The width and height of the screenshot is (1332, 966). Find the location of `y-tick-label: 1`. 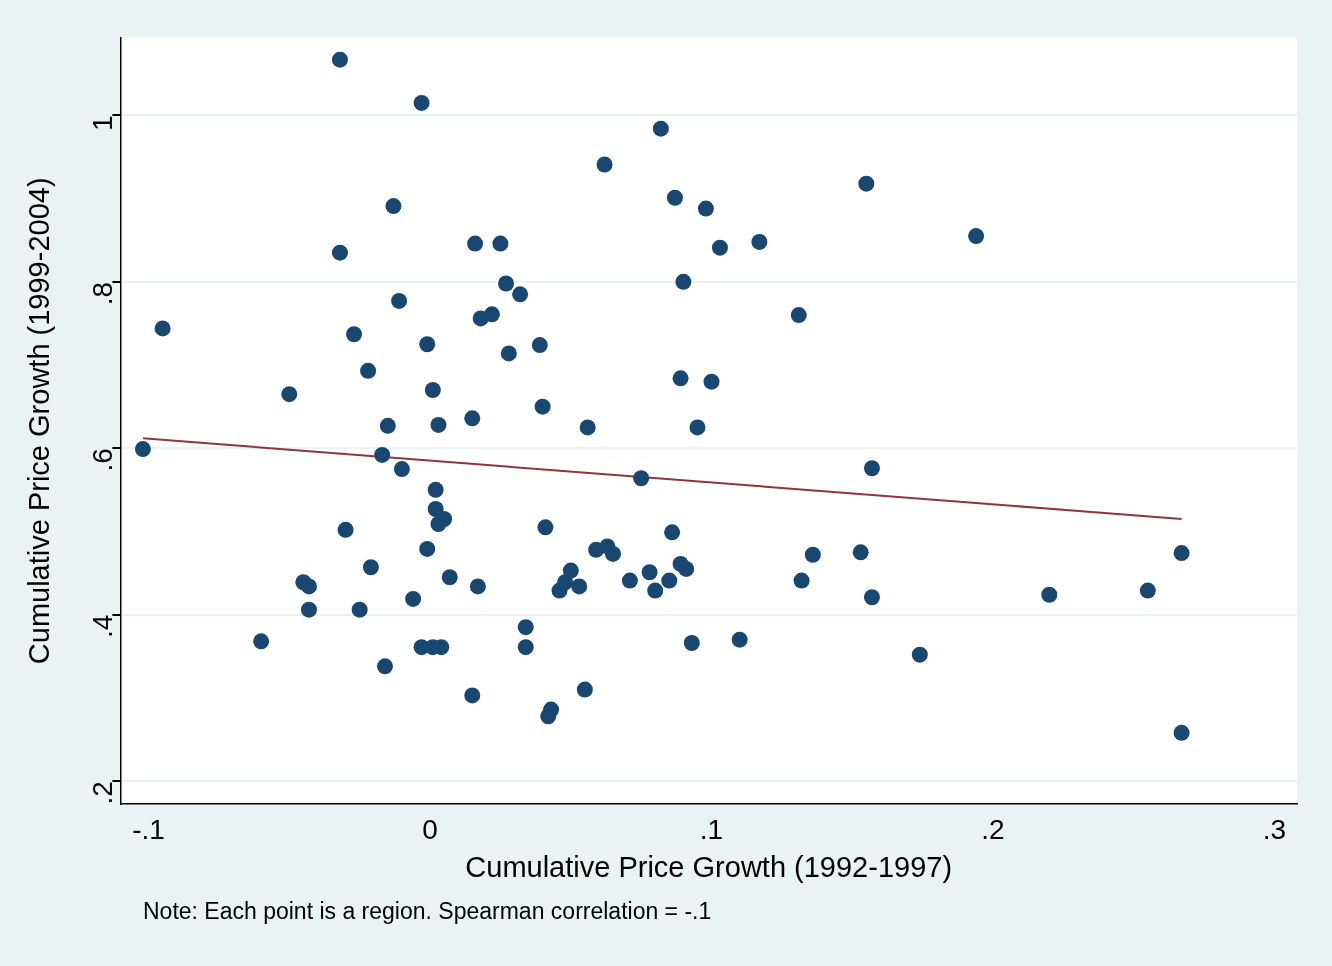

y-tick-label: 1 is located at coordinates (103, 123).